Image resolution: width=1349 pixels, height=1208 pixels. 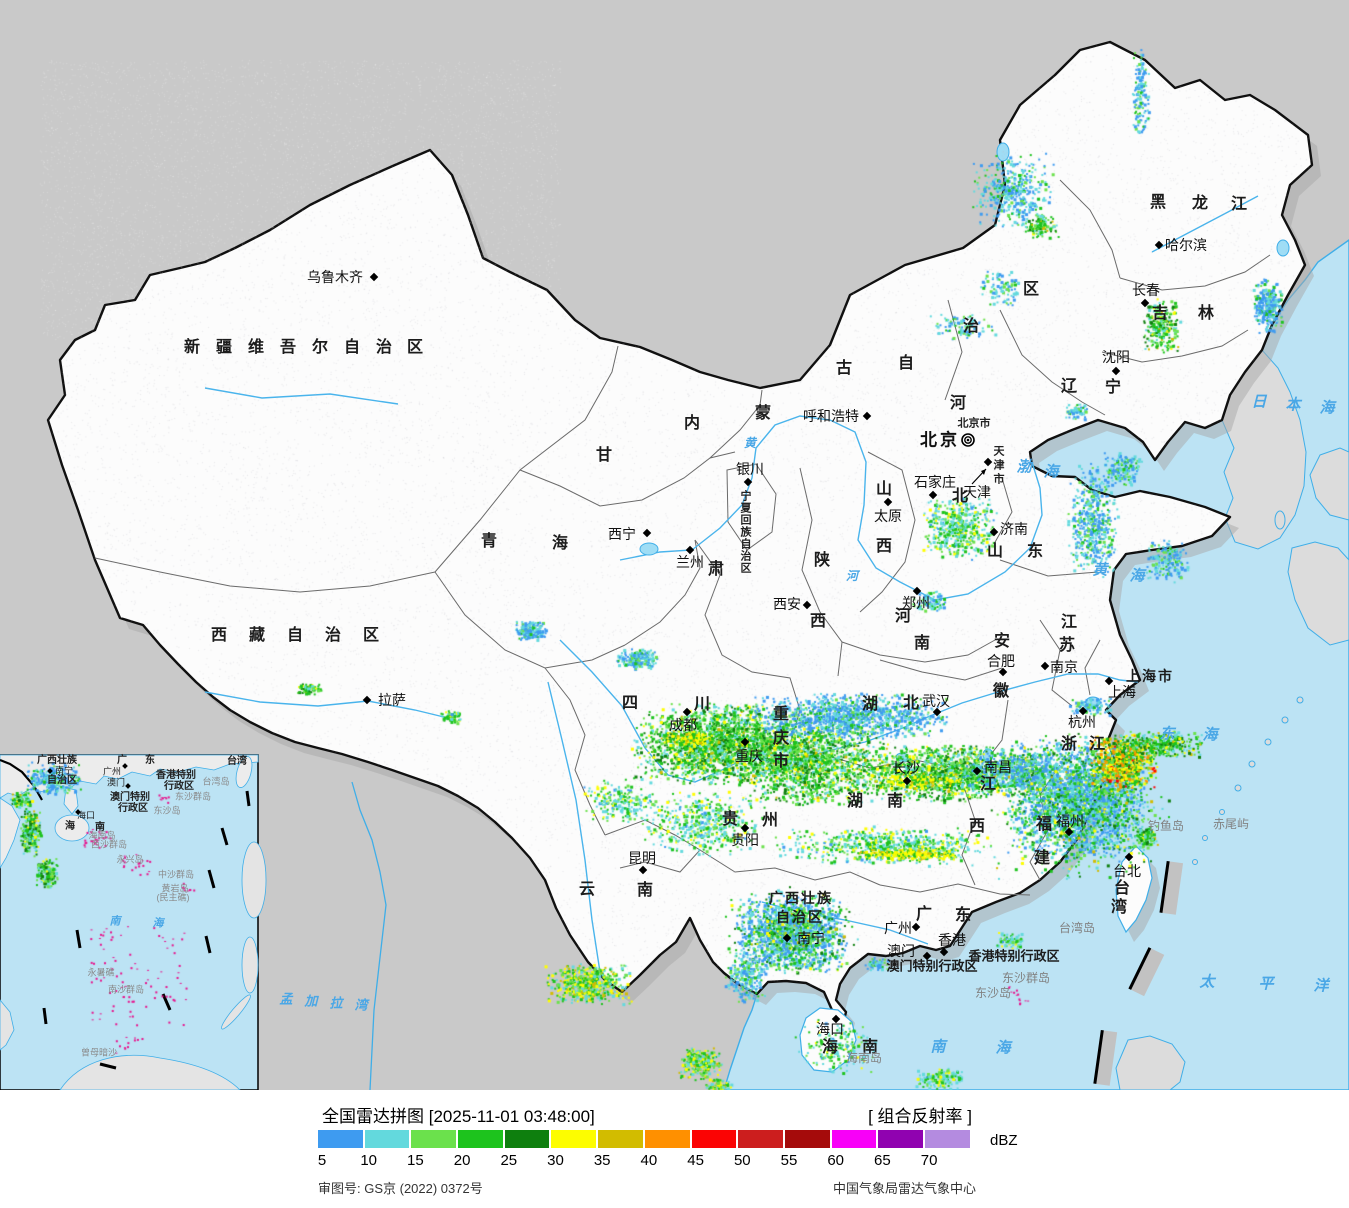 I want to click on province-label: 北, so click(x=911, y=703).